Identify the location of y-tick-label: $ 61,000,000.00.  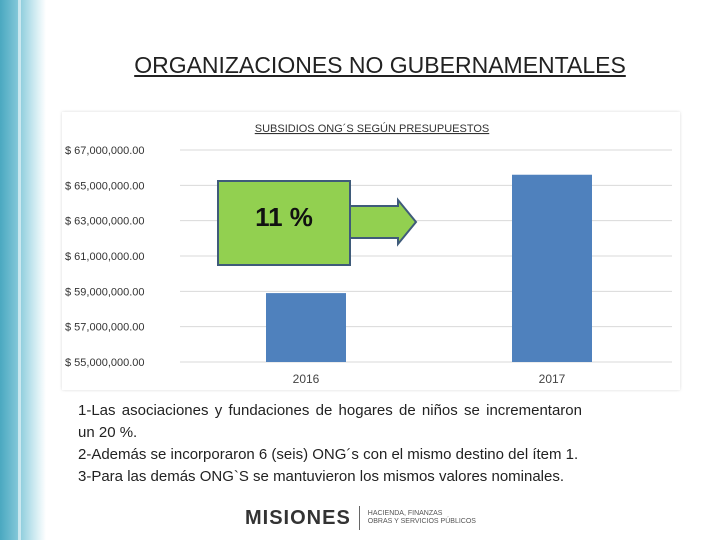
(105, 257).